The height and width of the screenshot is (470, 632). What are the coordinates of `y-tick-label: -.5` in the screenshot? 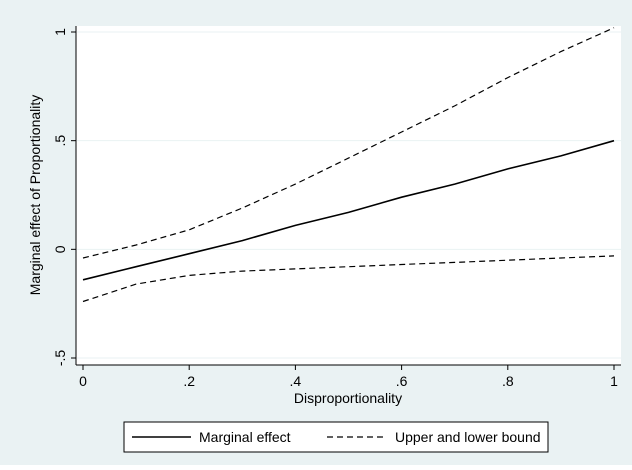 It's located at (60, 358).